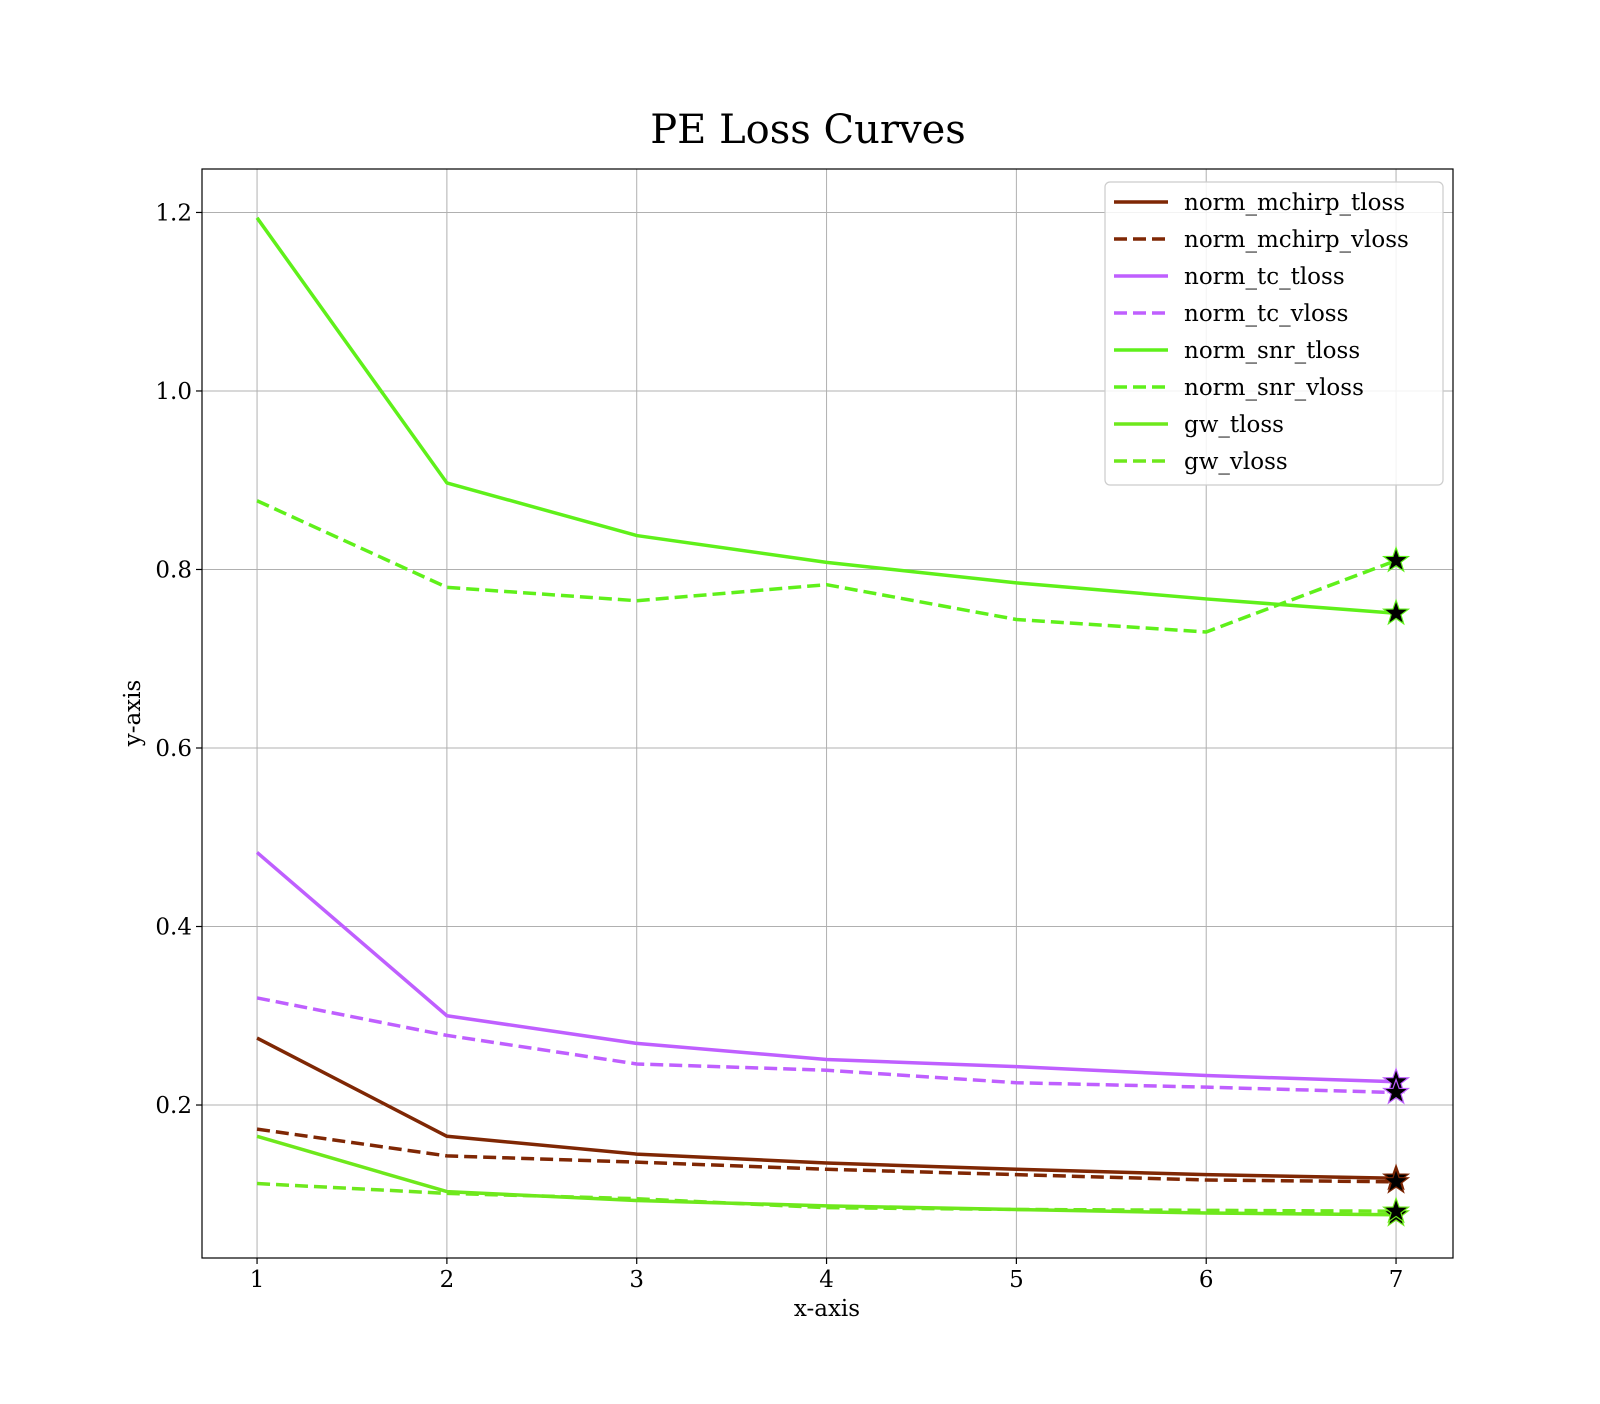 This screenshot has width=1600, height=1404. Describe the element at coordinates (826, 967) in the screenshot. I see `series-line-norm_tc_tloss` at that location.